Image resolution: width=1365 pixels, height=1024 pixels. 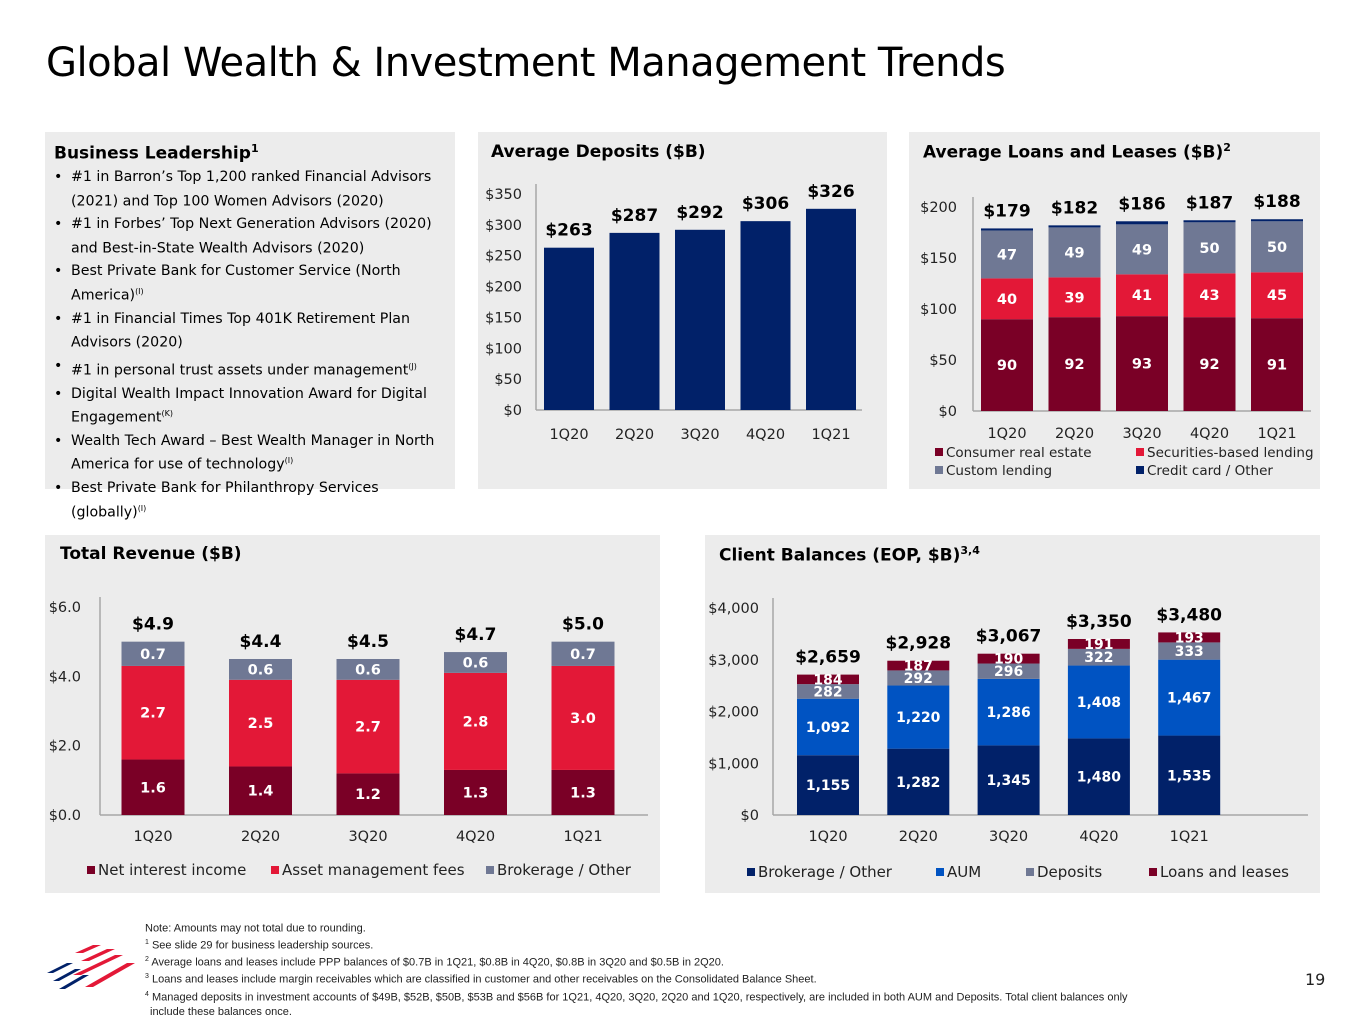 What do you see at coordinates (733, 661) in the screenshot?
I see `y-tick-label: $3,000` at bounding box center [733, 661].